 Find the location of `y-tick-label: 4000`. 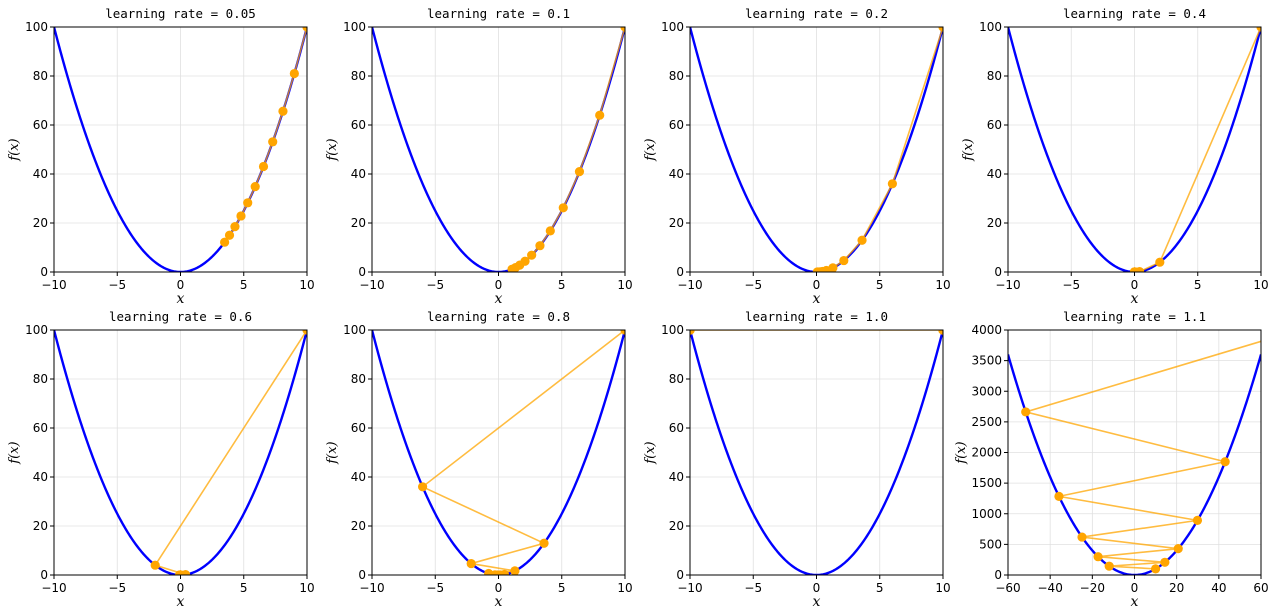

y-tick-label: 4000 is located at coordinates (986, 330).